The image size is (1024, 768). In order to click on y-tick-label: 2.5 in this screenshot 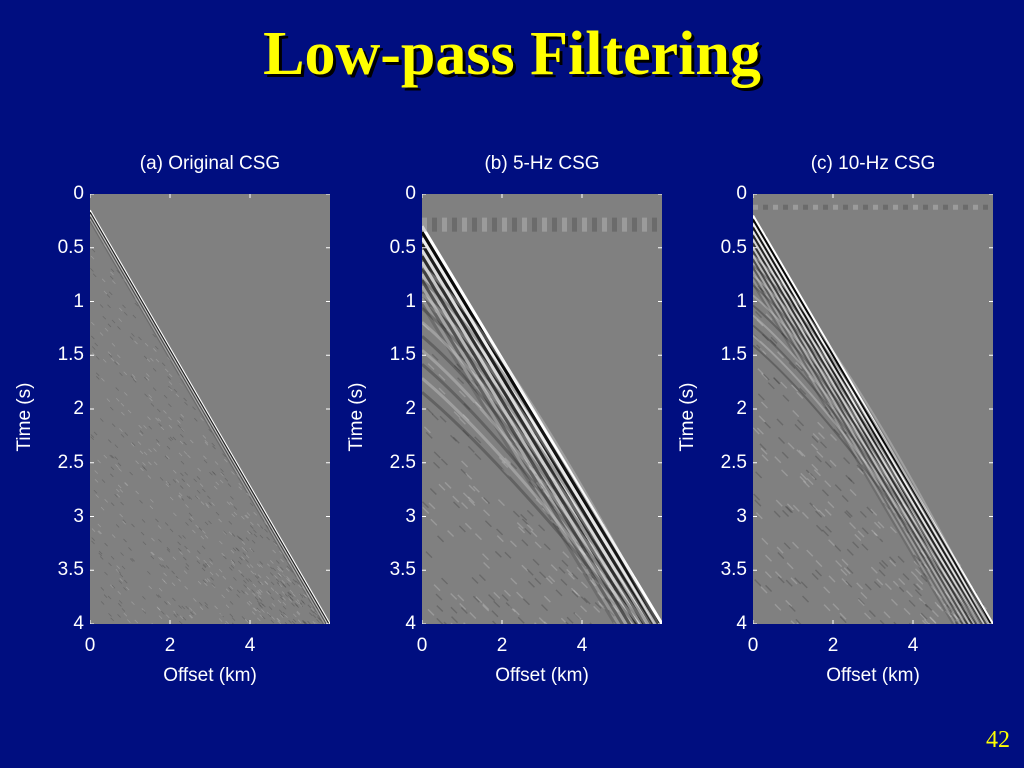, I will do `click(70, 462)`.